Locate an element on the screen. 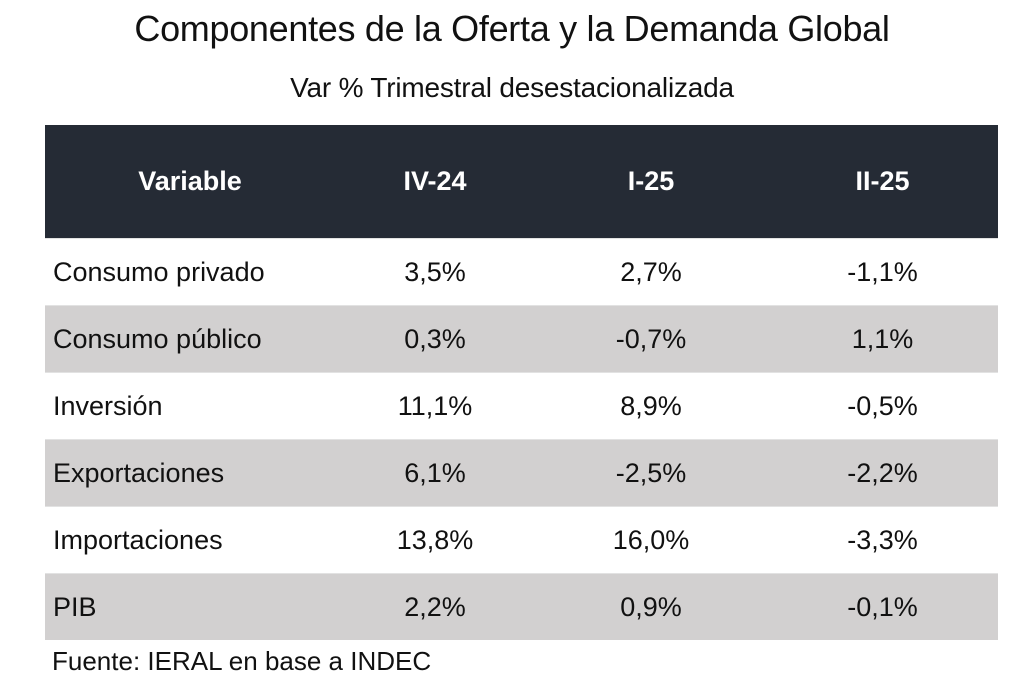  source-note: Fuente: IERAL en base a INDEC is located at coordinates (242, 661).